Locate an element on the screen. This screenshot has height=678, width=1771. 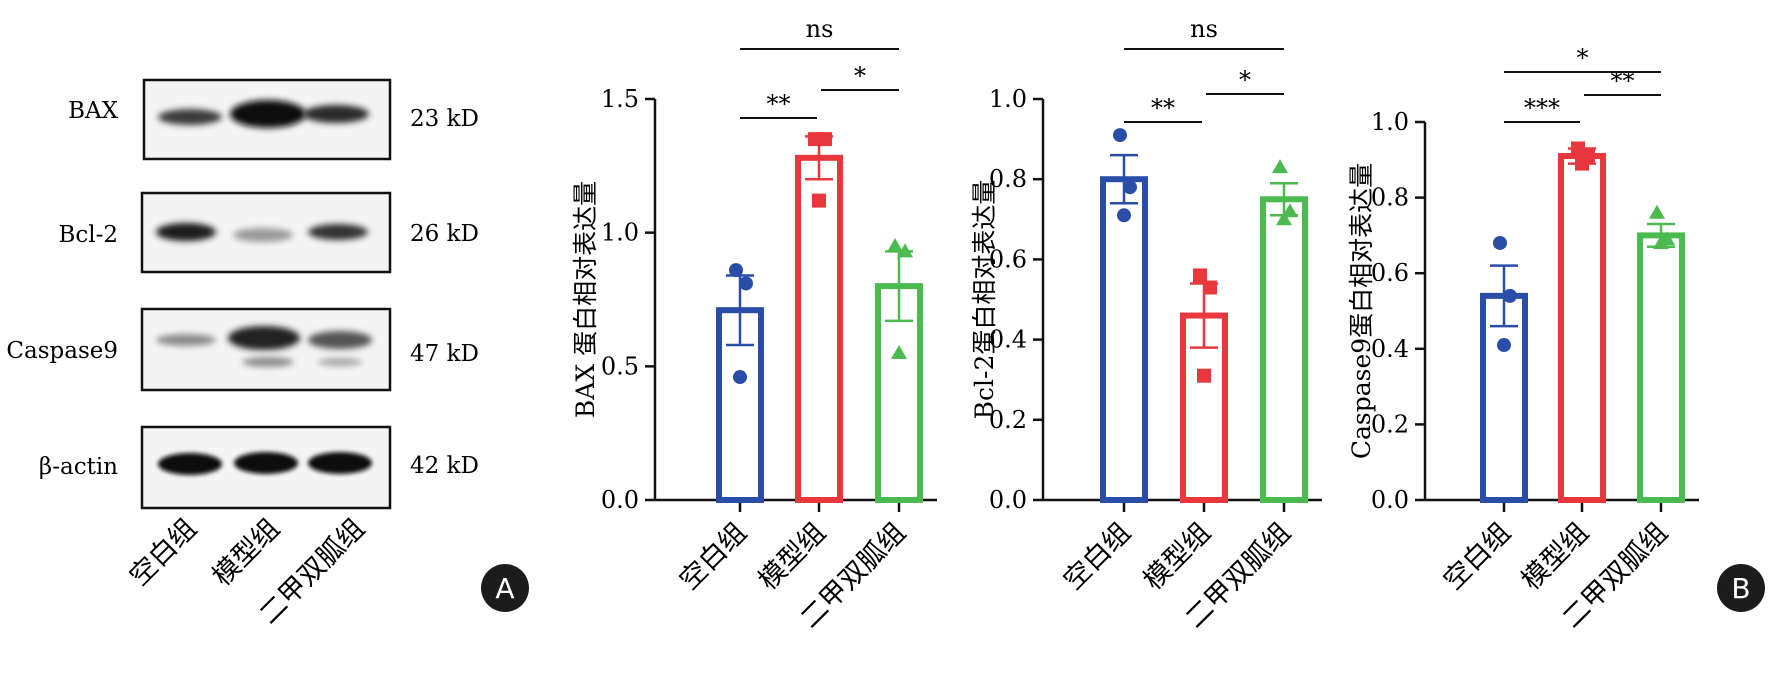
blot-row-caspase9: Caspase9 47 kD is located at coordinates (242, 349).